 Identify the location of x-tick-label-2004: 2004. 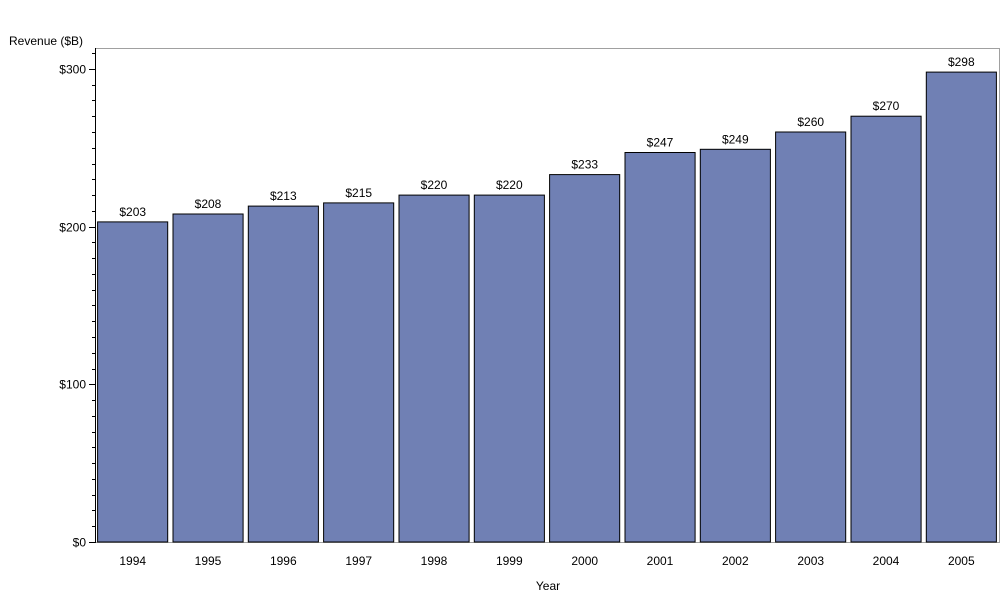
(886, 561).